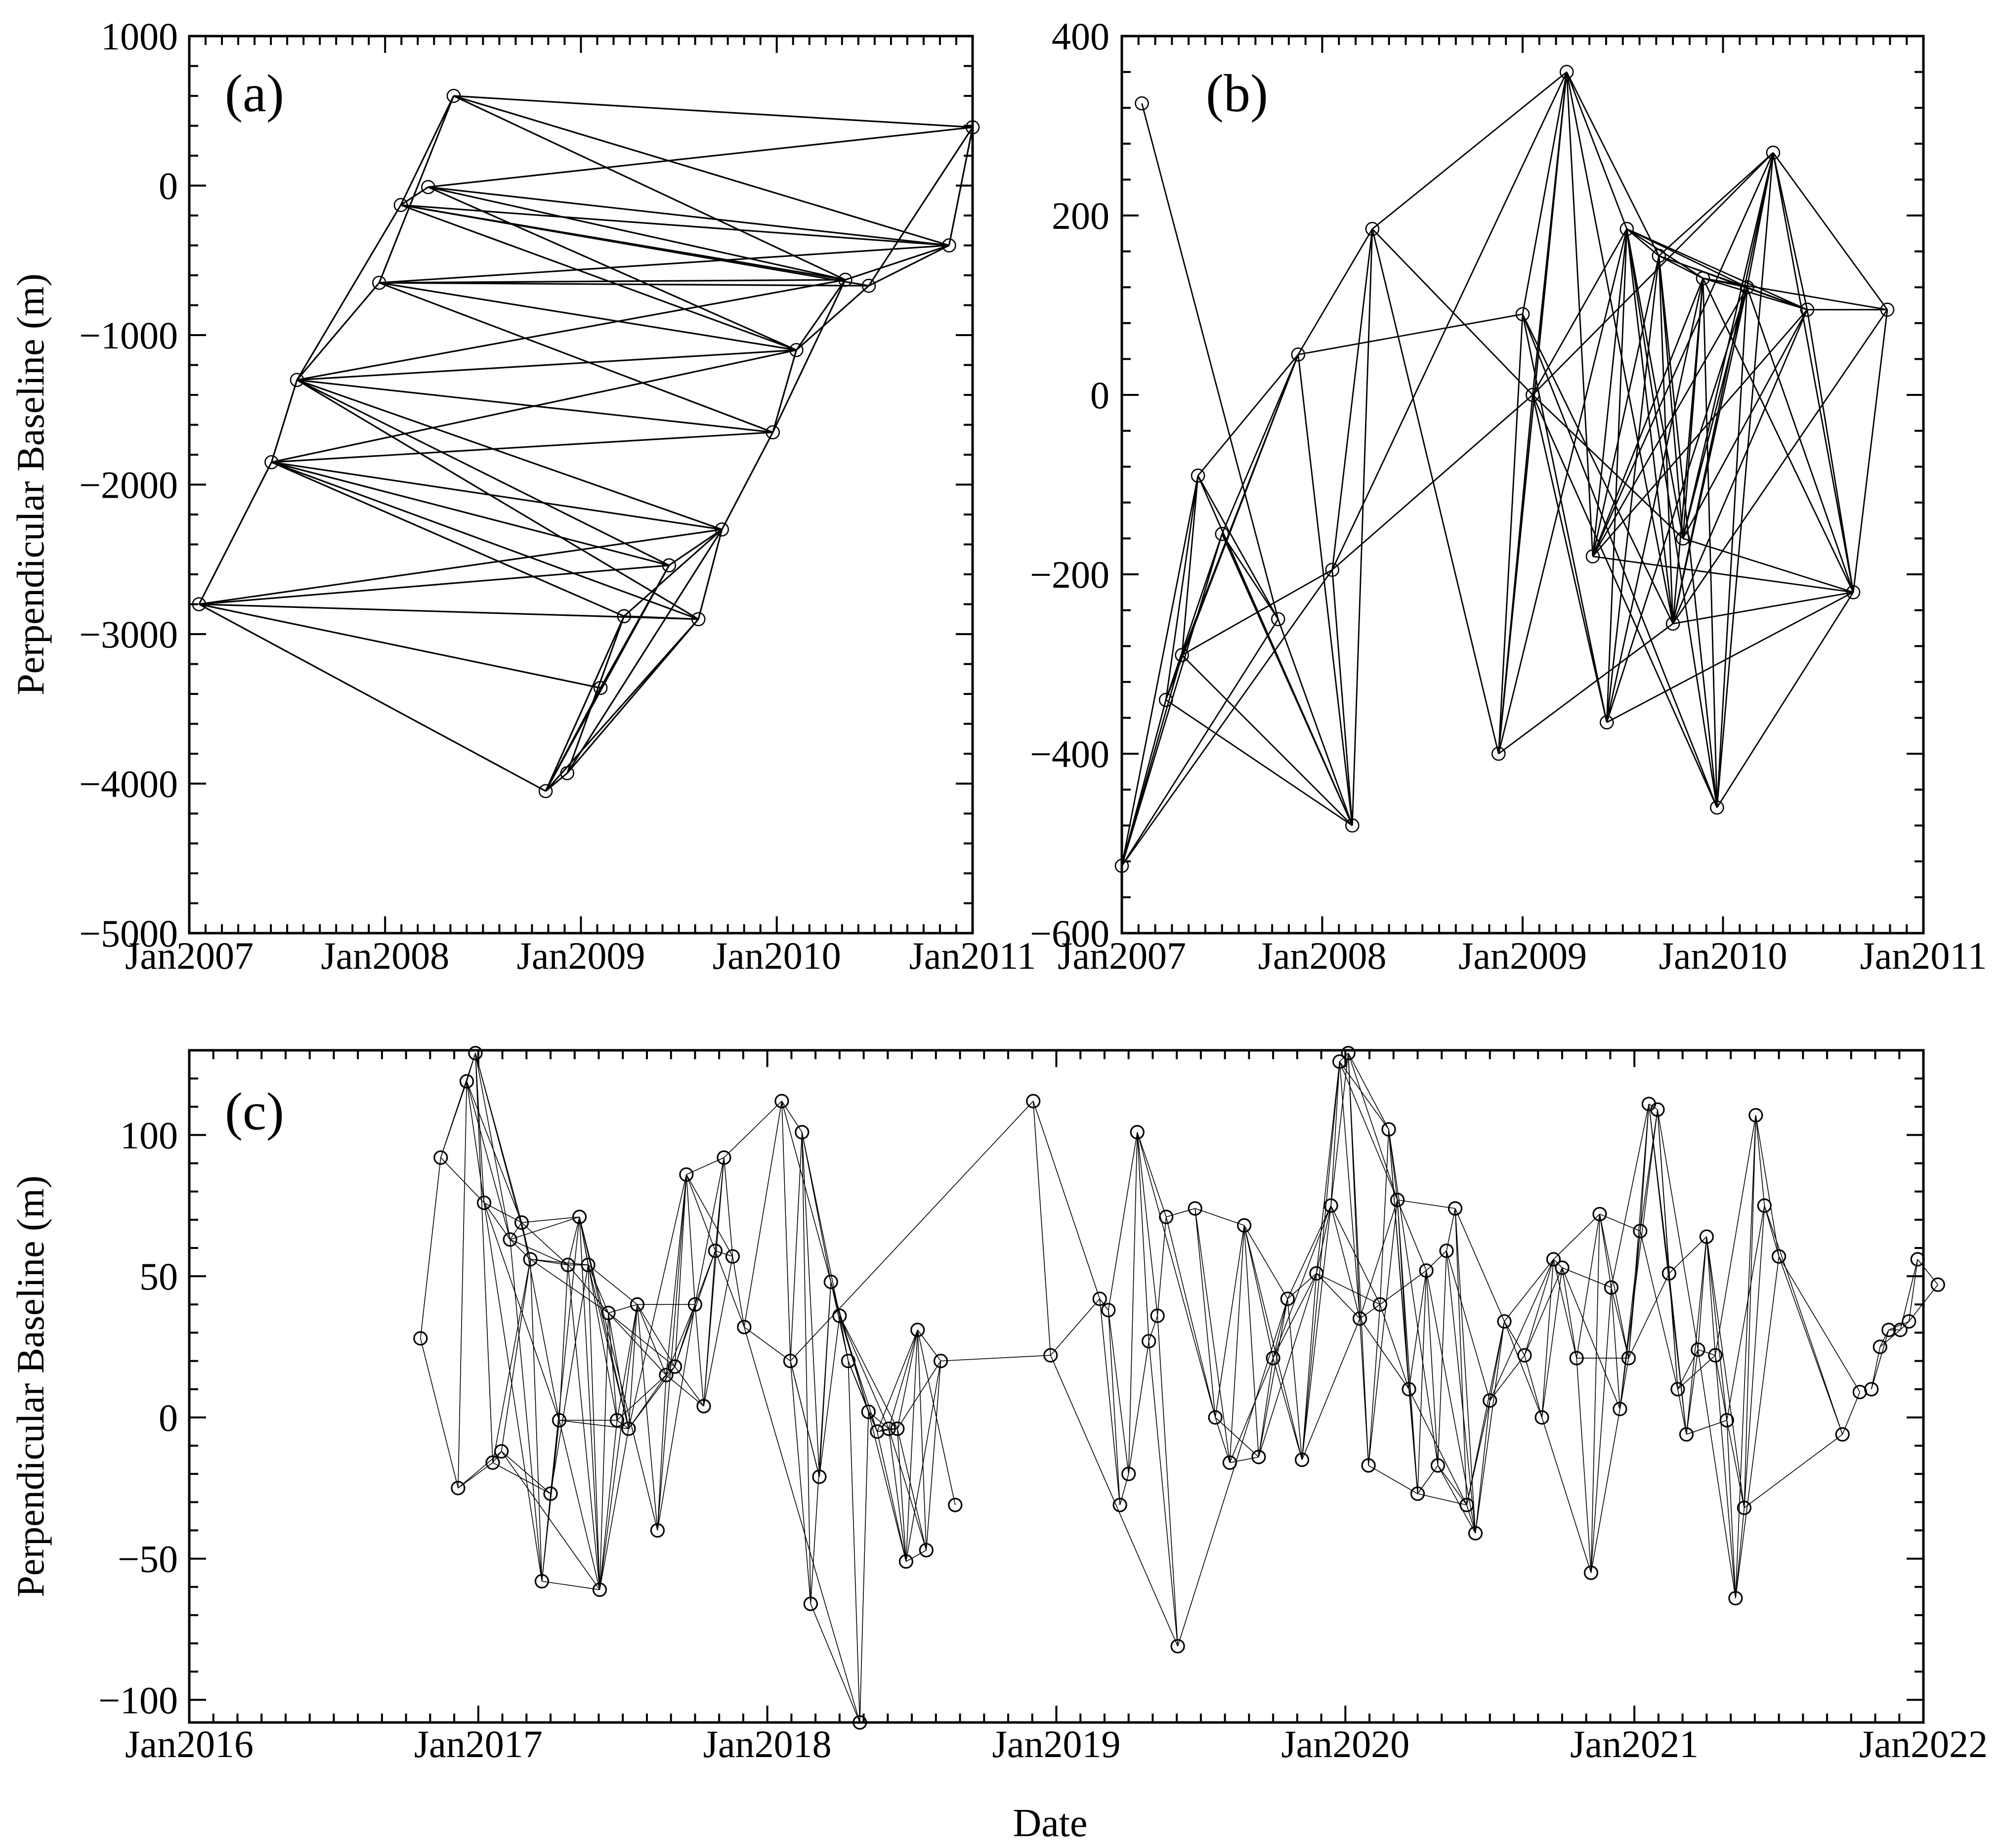 This screenshot has width=2001, height=1848. I want to click on y-tick-label: −1000, so click(128, 335).